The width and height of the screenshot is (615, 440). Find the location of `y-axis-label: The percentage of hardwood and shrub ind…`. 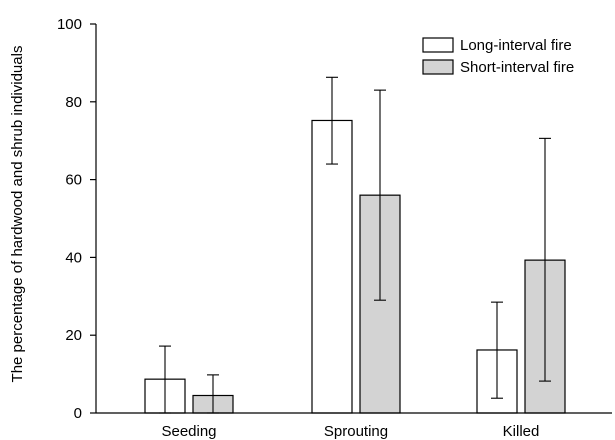

y-axis-label: The percentage of hardwood and shrub ind… is located at coordinates (17, 214).